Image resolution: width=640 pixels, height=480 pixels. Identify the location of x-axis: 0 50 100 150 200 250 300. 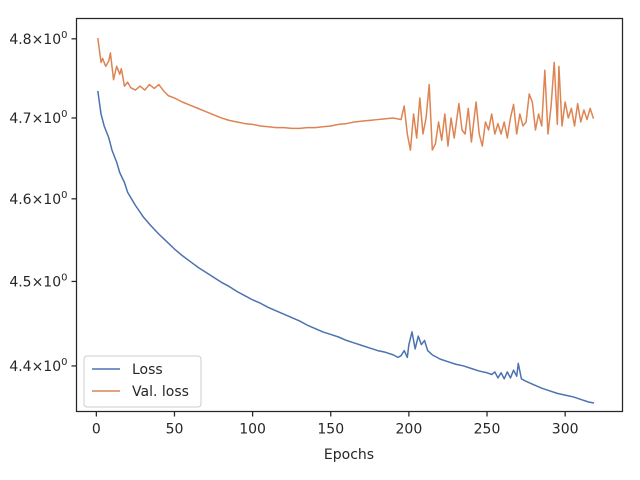
(335, 424).